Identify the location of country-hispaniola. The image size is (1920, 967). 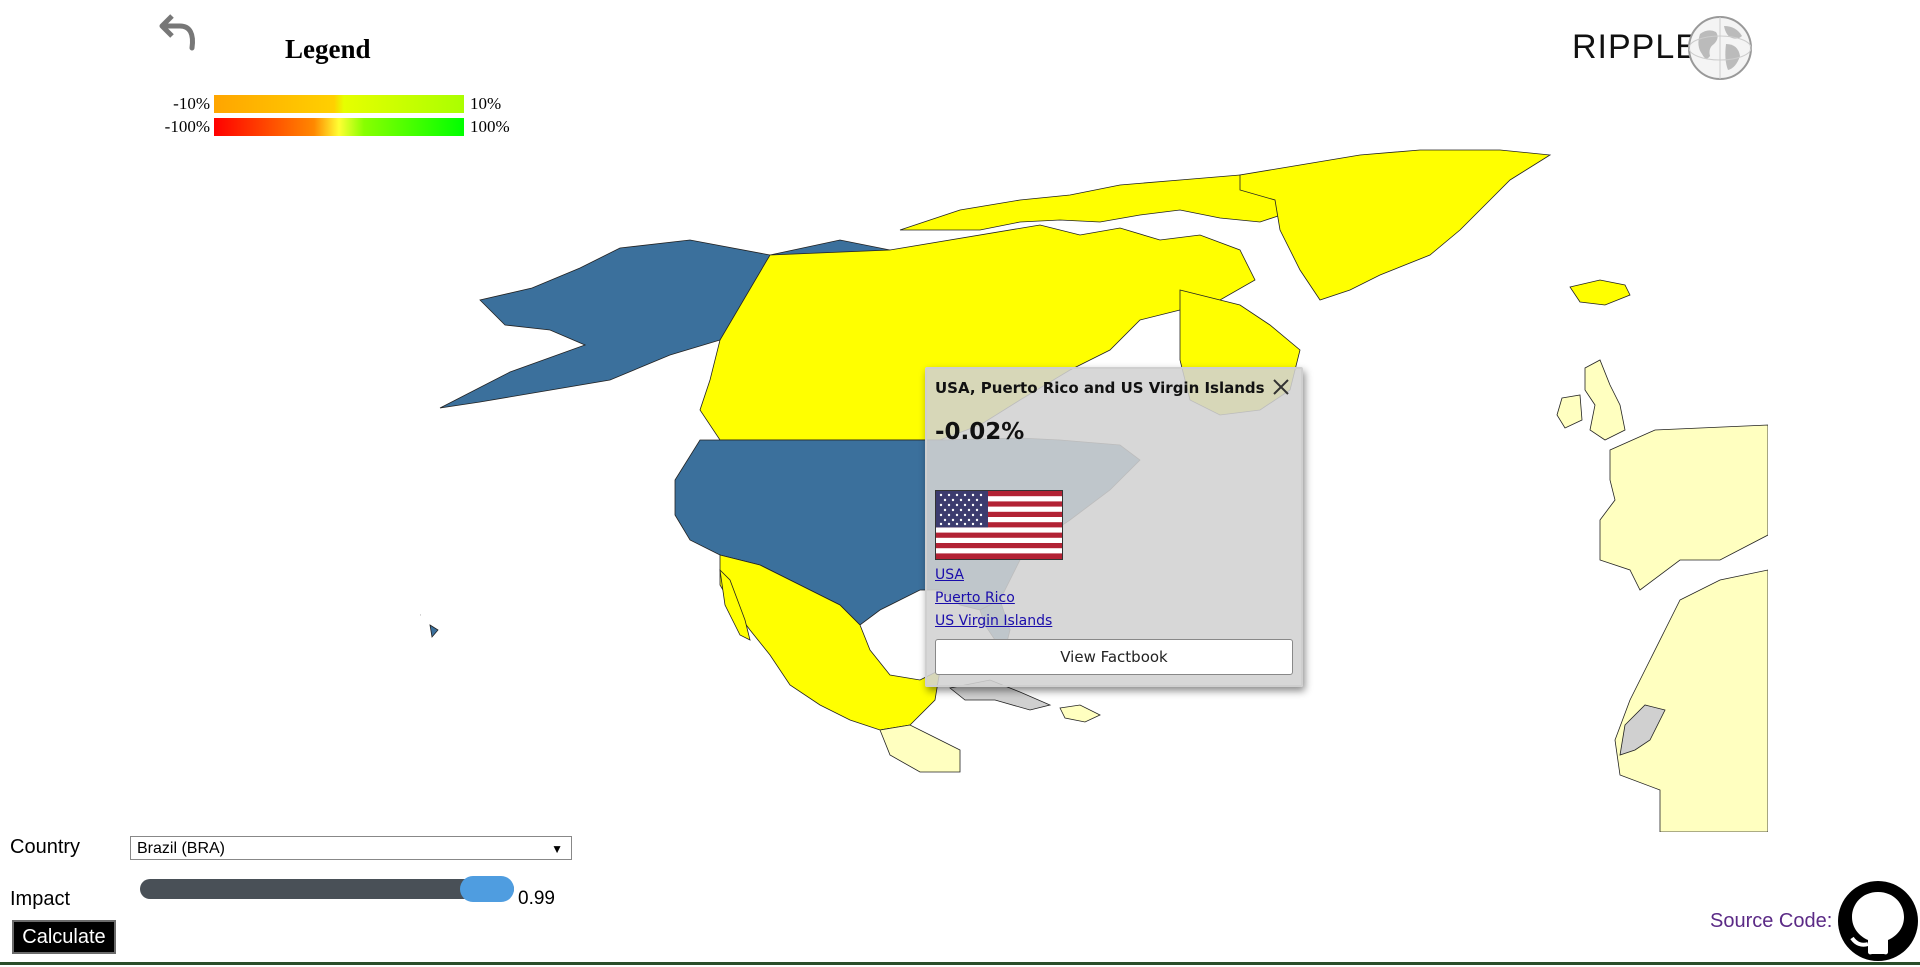
(1080, 713).